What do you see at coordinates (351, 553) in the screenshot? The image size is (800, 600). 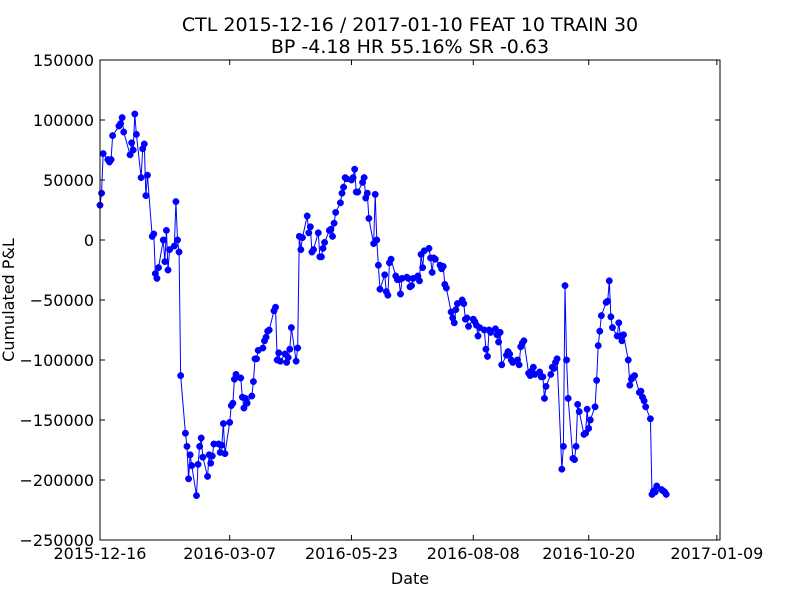 I see `x-tick-label: 2016-05-23` at bounding box center [351, 553].